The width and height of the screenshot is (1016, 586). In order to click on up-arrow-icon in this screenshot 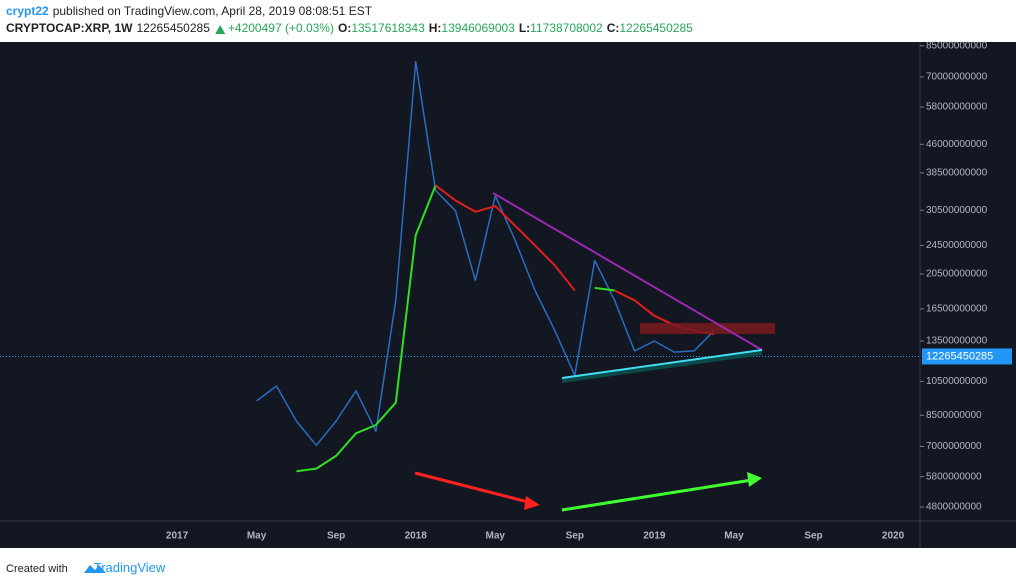, I will do `click(220, 29)`.